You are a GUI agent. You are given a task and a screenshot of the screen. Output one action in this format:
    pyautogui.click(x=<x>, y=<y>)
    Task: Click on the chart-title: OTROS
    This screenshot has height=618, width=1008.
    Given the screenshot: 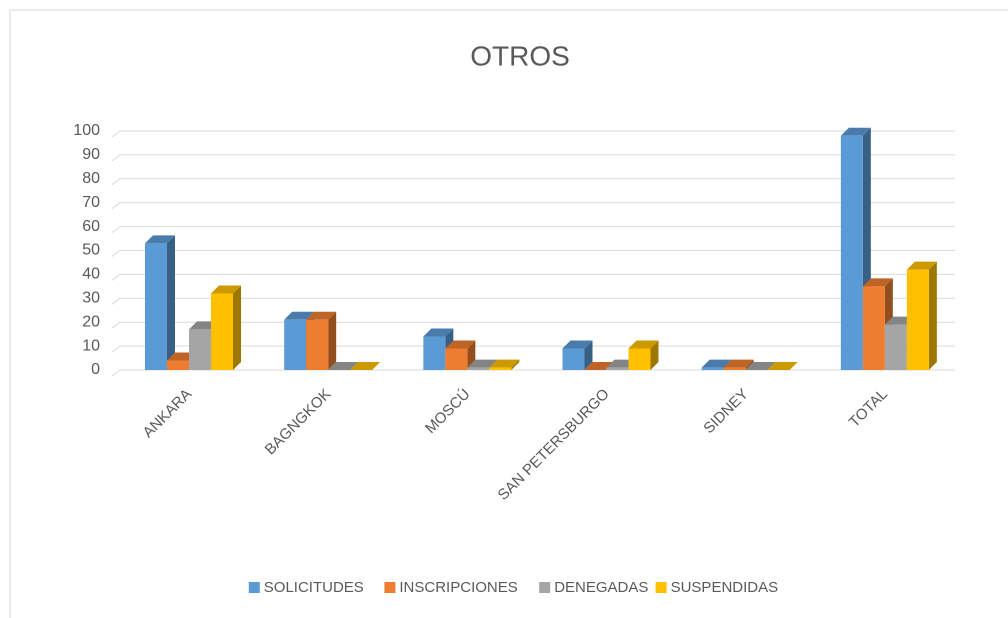 What is the action you would take?
    pyautogui.click(x=520, y=55)
    